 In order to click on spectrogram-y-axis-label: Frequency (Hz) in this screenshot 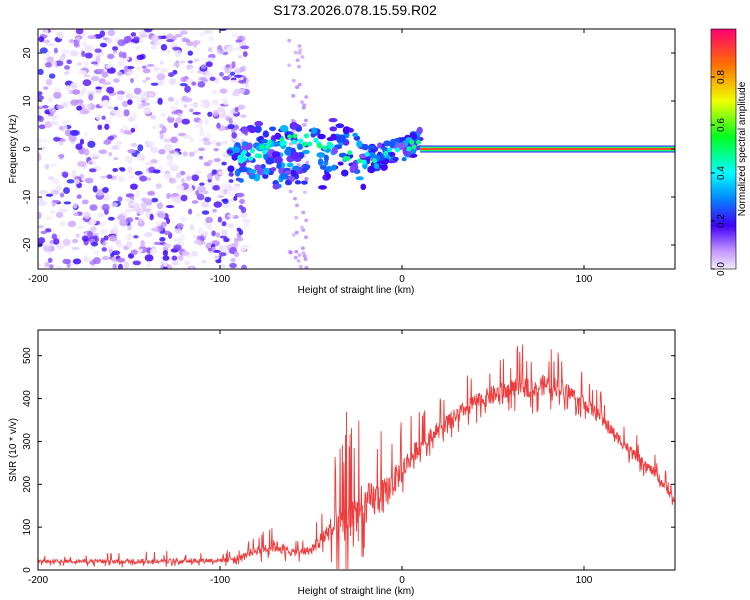, I will do `click(13, 149)`.